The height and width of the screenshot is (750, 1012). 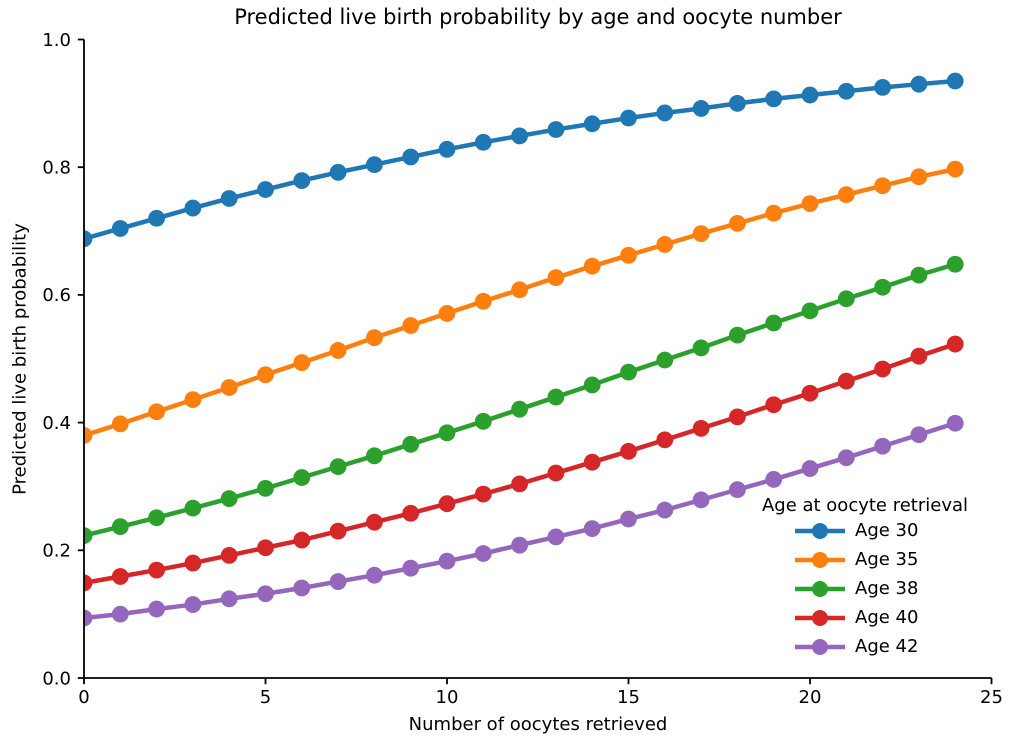 I want to click on legend-item-age-30: Age 30, so click(x=893, y=531).